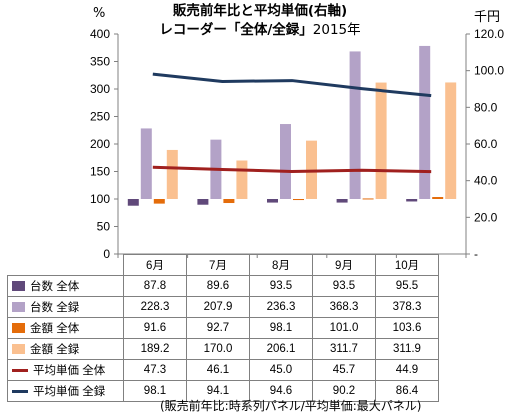 The width and height of the screenshot is (520, 414). I want to click on data-table-row: 台数 全体 87.8 89.6 93.5 93.5 95.5, so click(223, 286).